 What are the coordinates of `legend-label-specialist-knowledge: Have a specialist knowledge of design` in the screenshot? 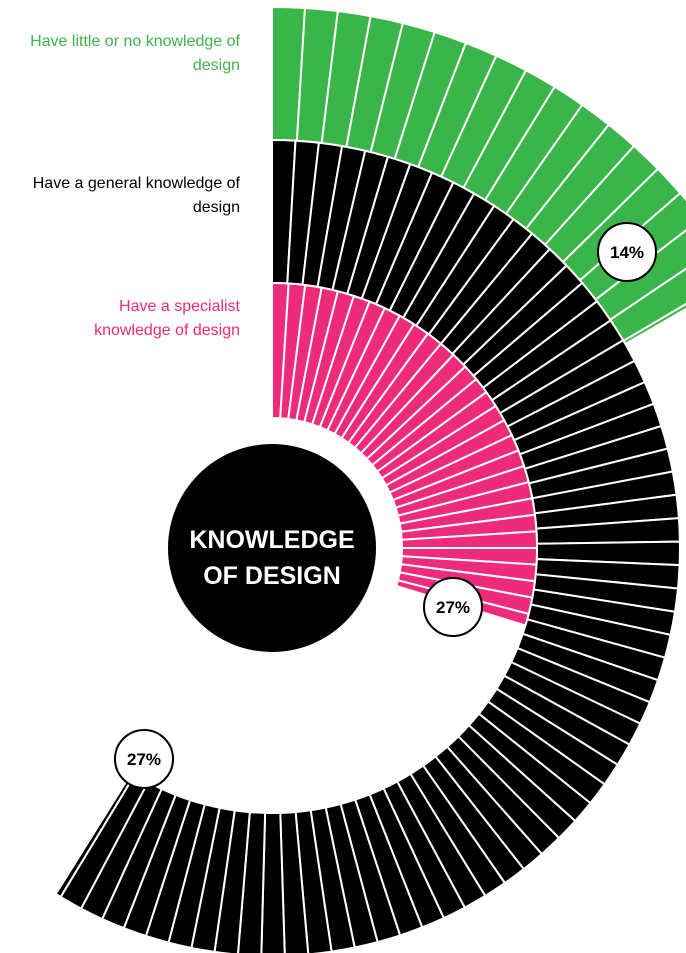 It's located at (167, 318).